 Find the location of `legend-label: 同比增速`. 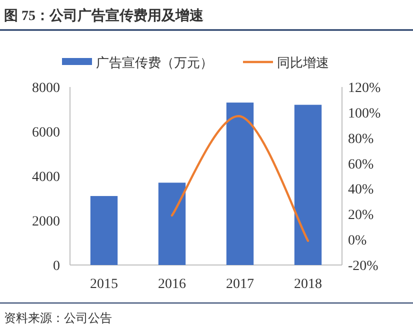

legend-label: 同比增速 is located at coordinates (303, 62).